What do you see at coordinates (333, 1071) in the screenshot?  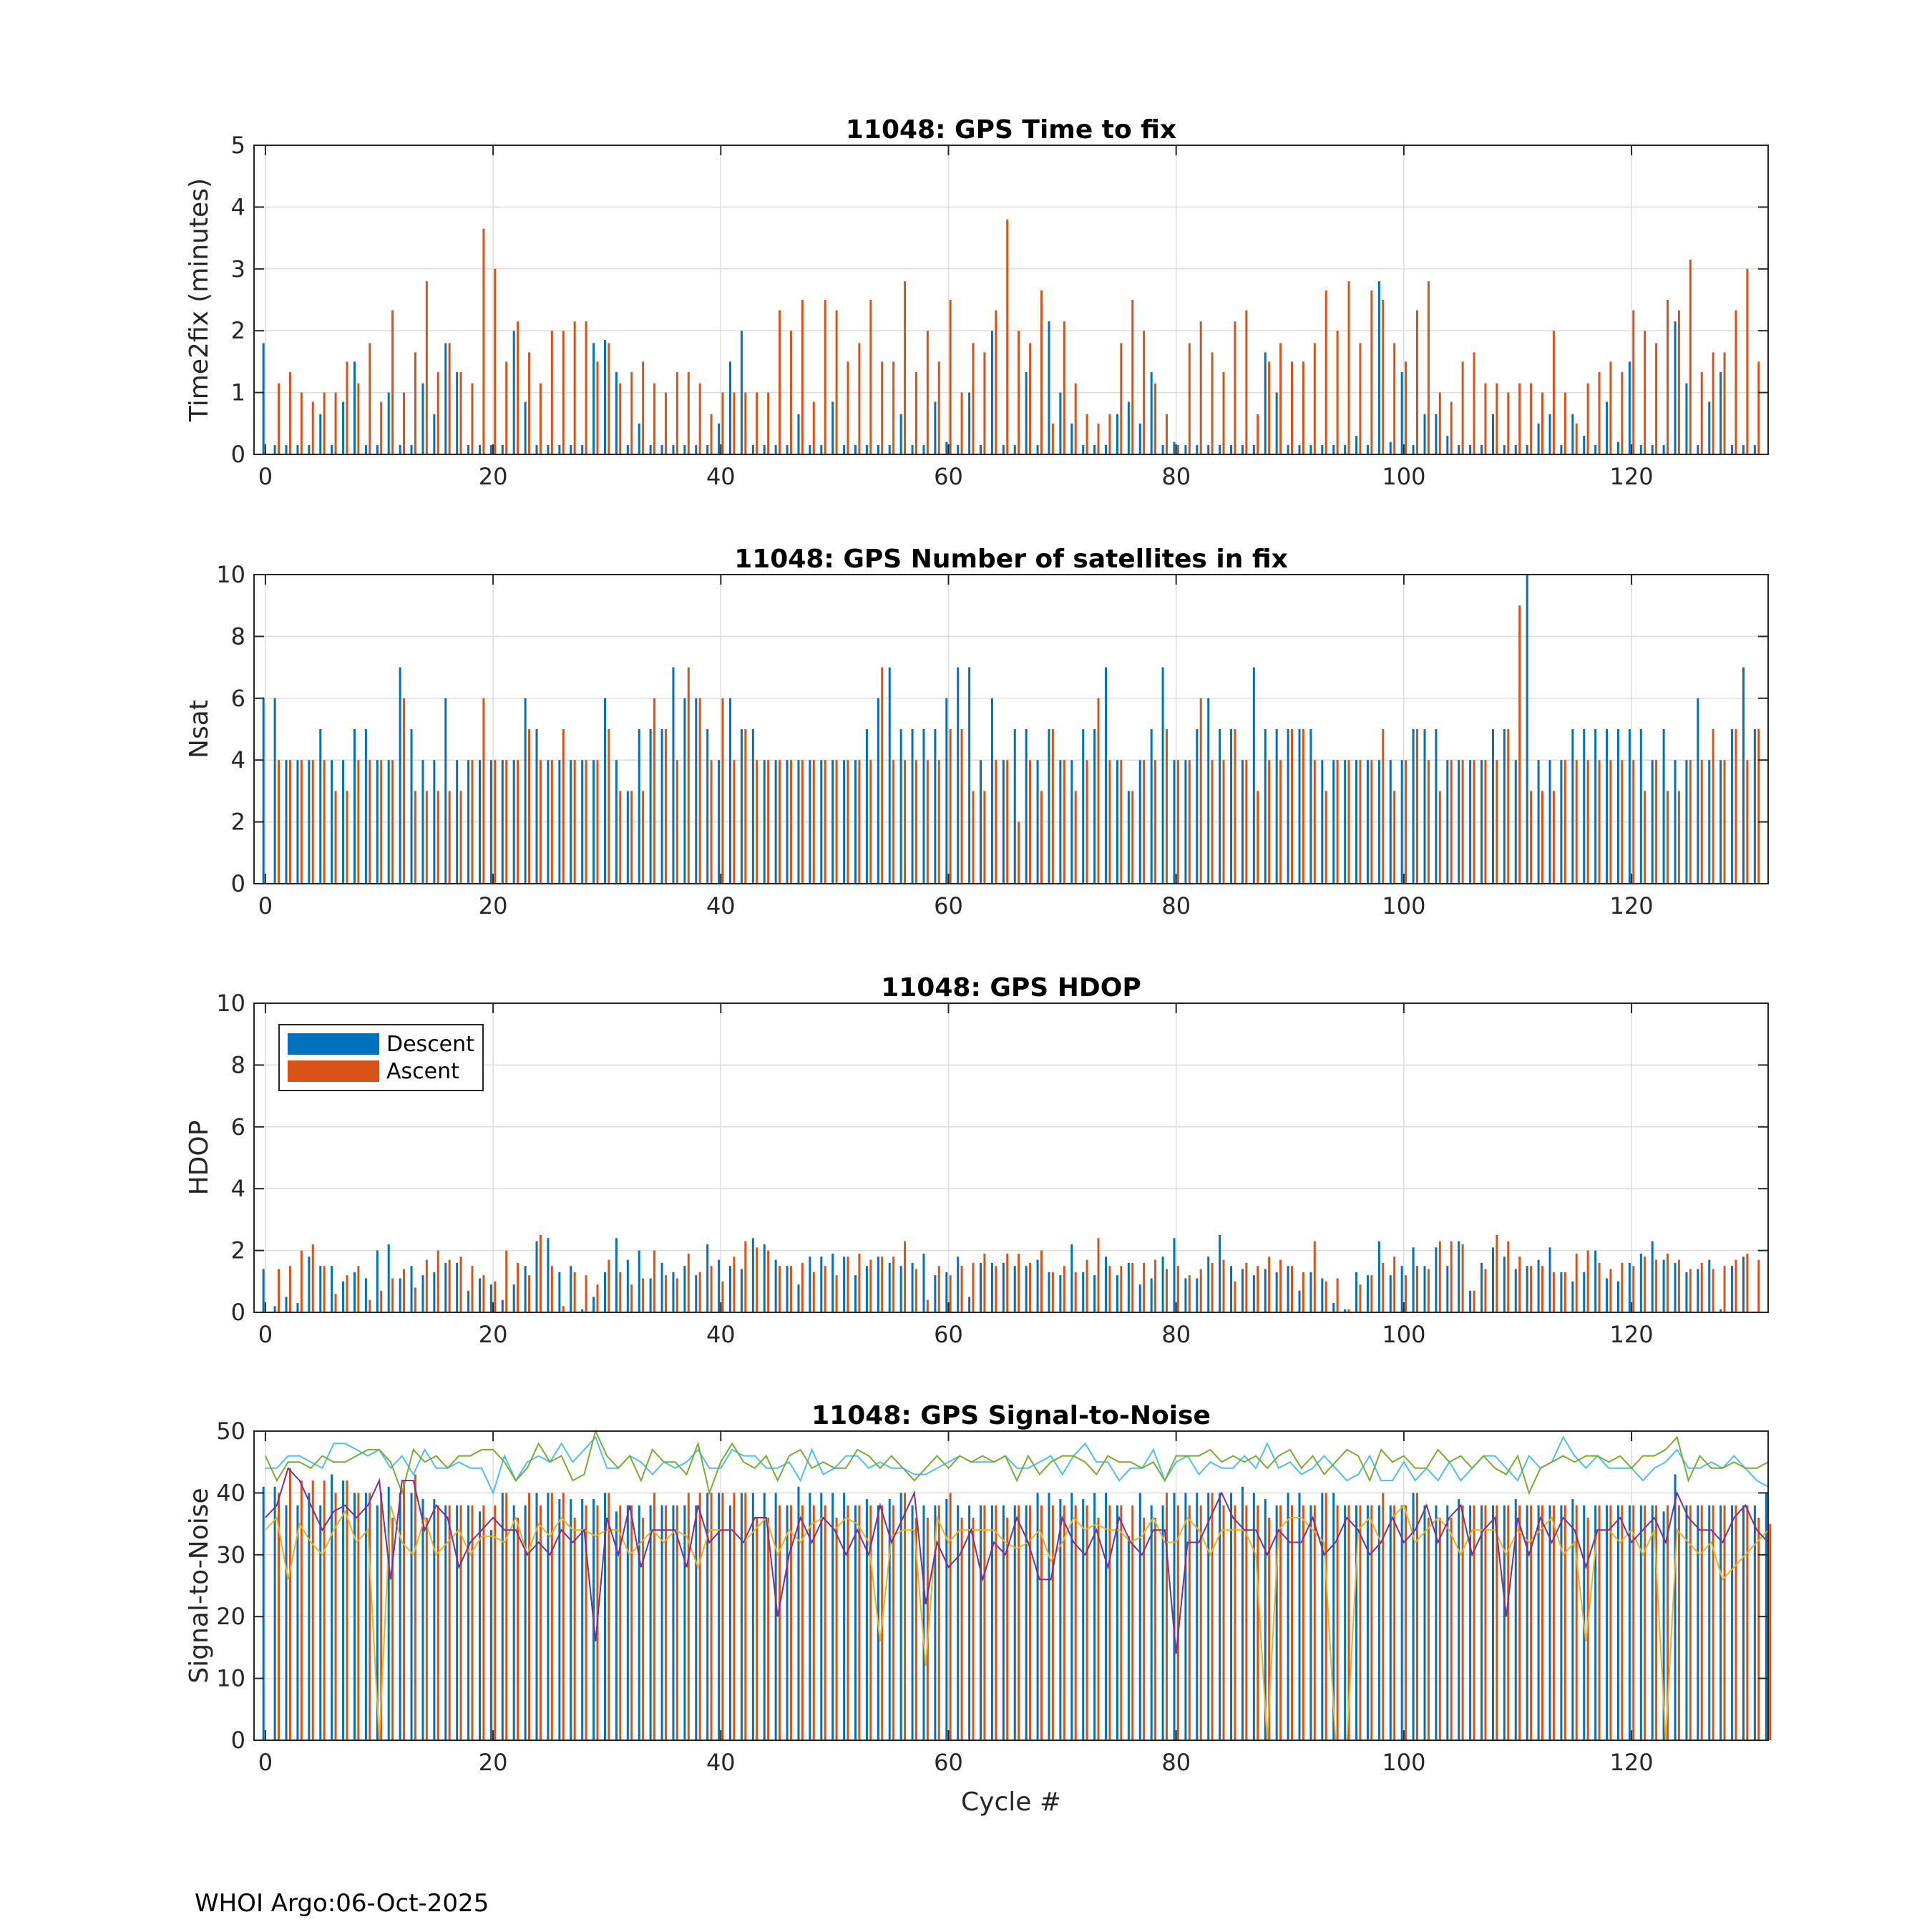 I see `legend-swatch` at bounding box center [333, 1071].